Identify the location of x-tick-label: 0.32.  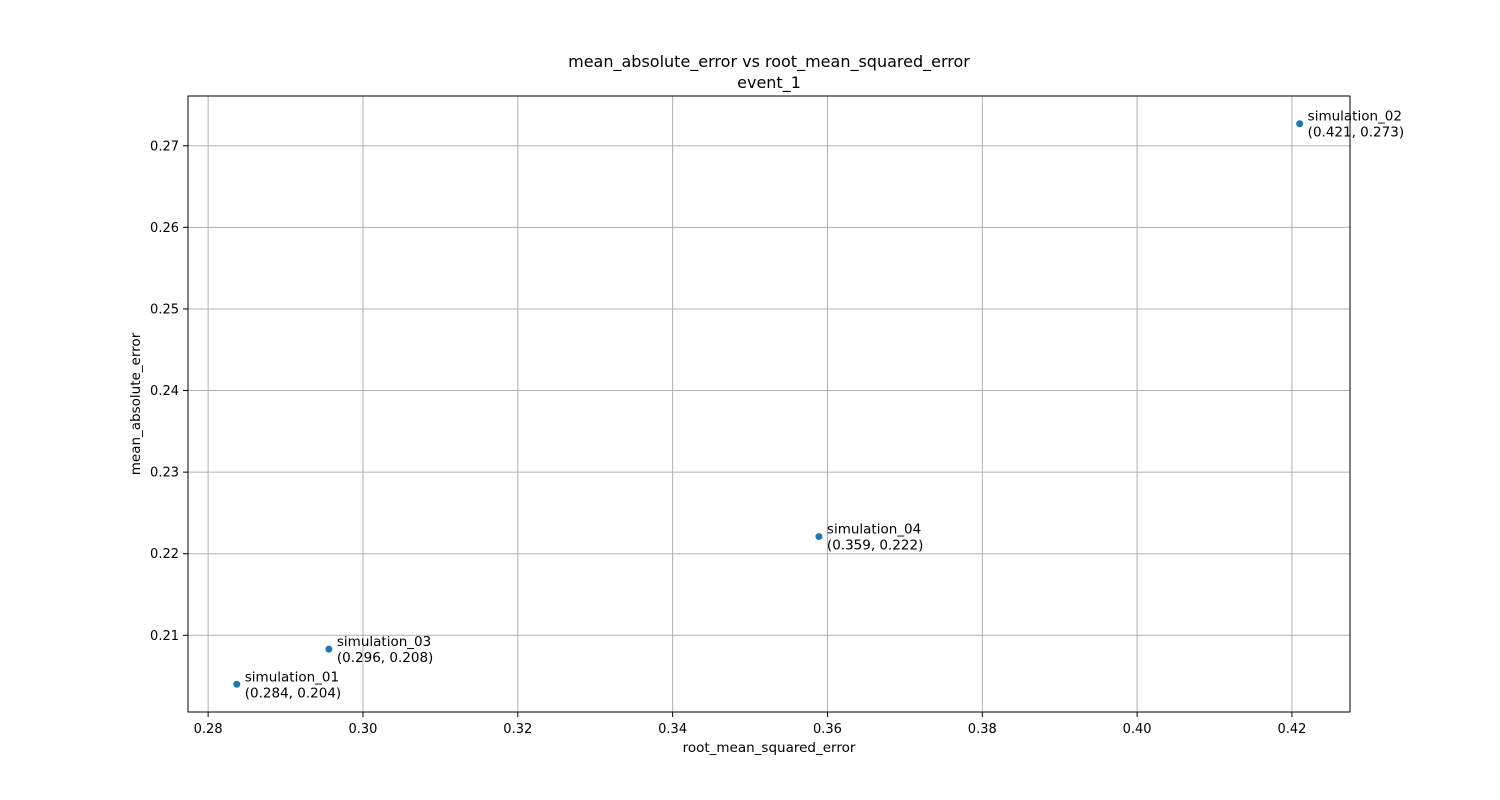
(517, 729).